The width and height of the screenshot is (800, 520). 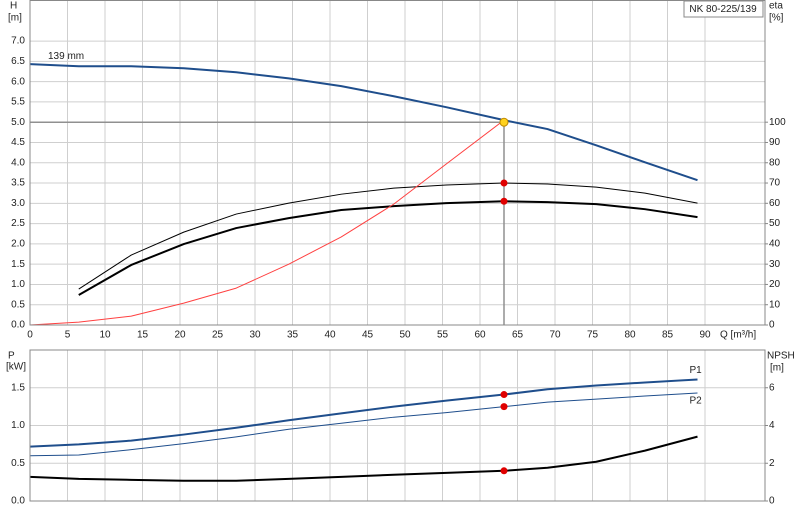 What do you see at coordinates (18, 41) in the screenshot?
I see `y-tick-label: 7.0` at bounding box center [18, 41].